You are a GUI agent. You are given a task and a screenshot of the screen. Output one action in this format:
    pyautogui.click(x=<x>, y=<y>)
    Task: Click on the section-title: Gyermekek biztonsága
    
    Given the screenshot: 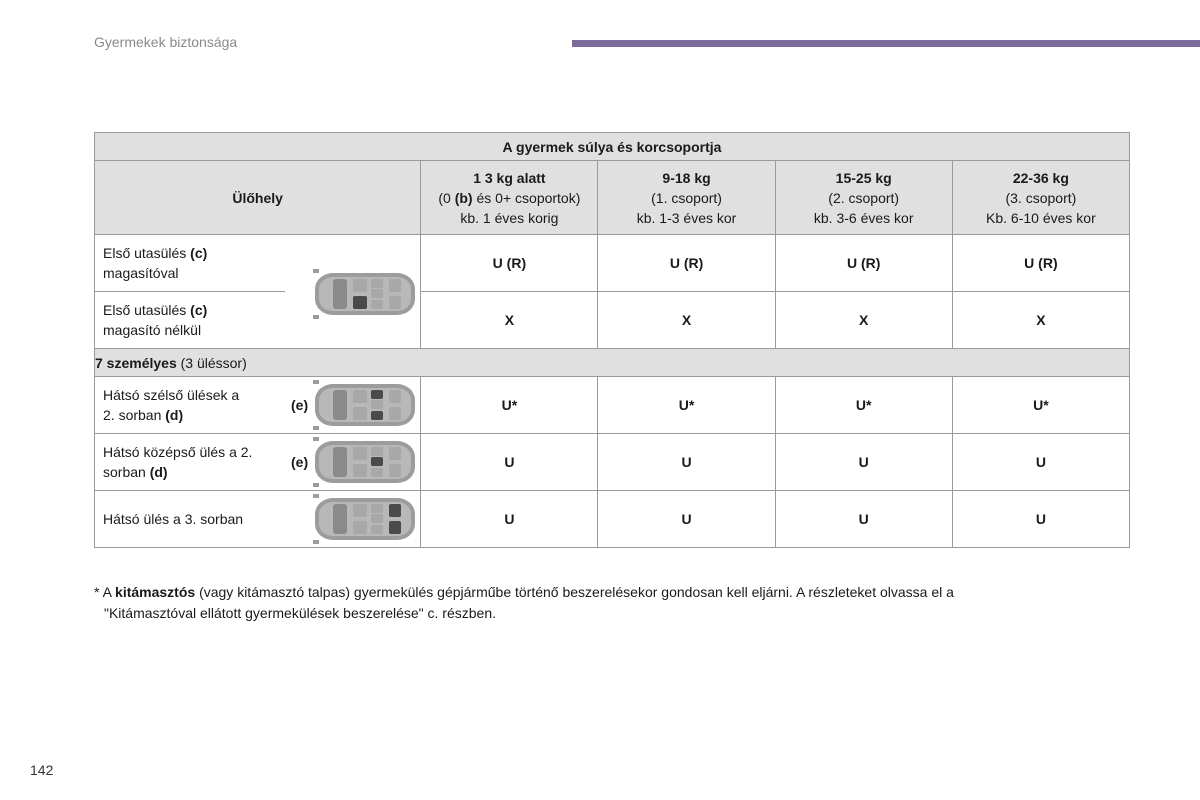 What is the action you would take?
    pyautogui.click(x=166, y=42)
    